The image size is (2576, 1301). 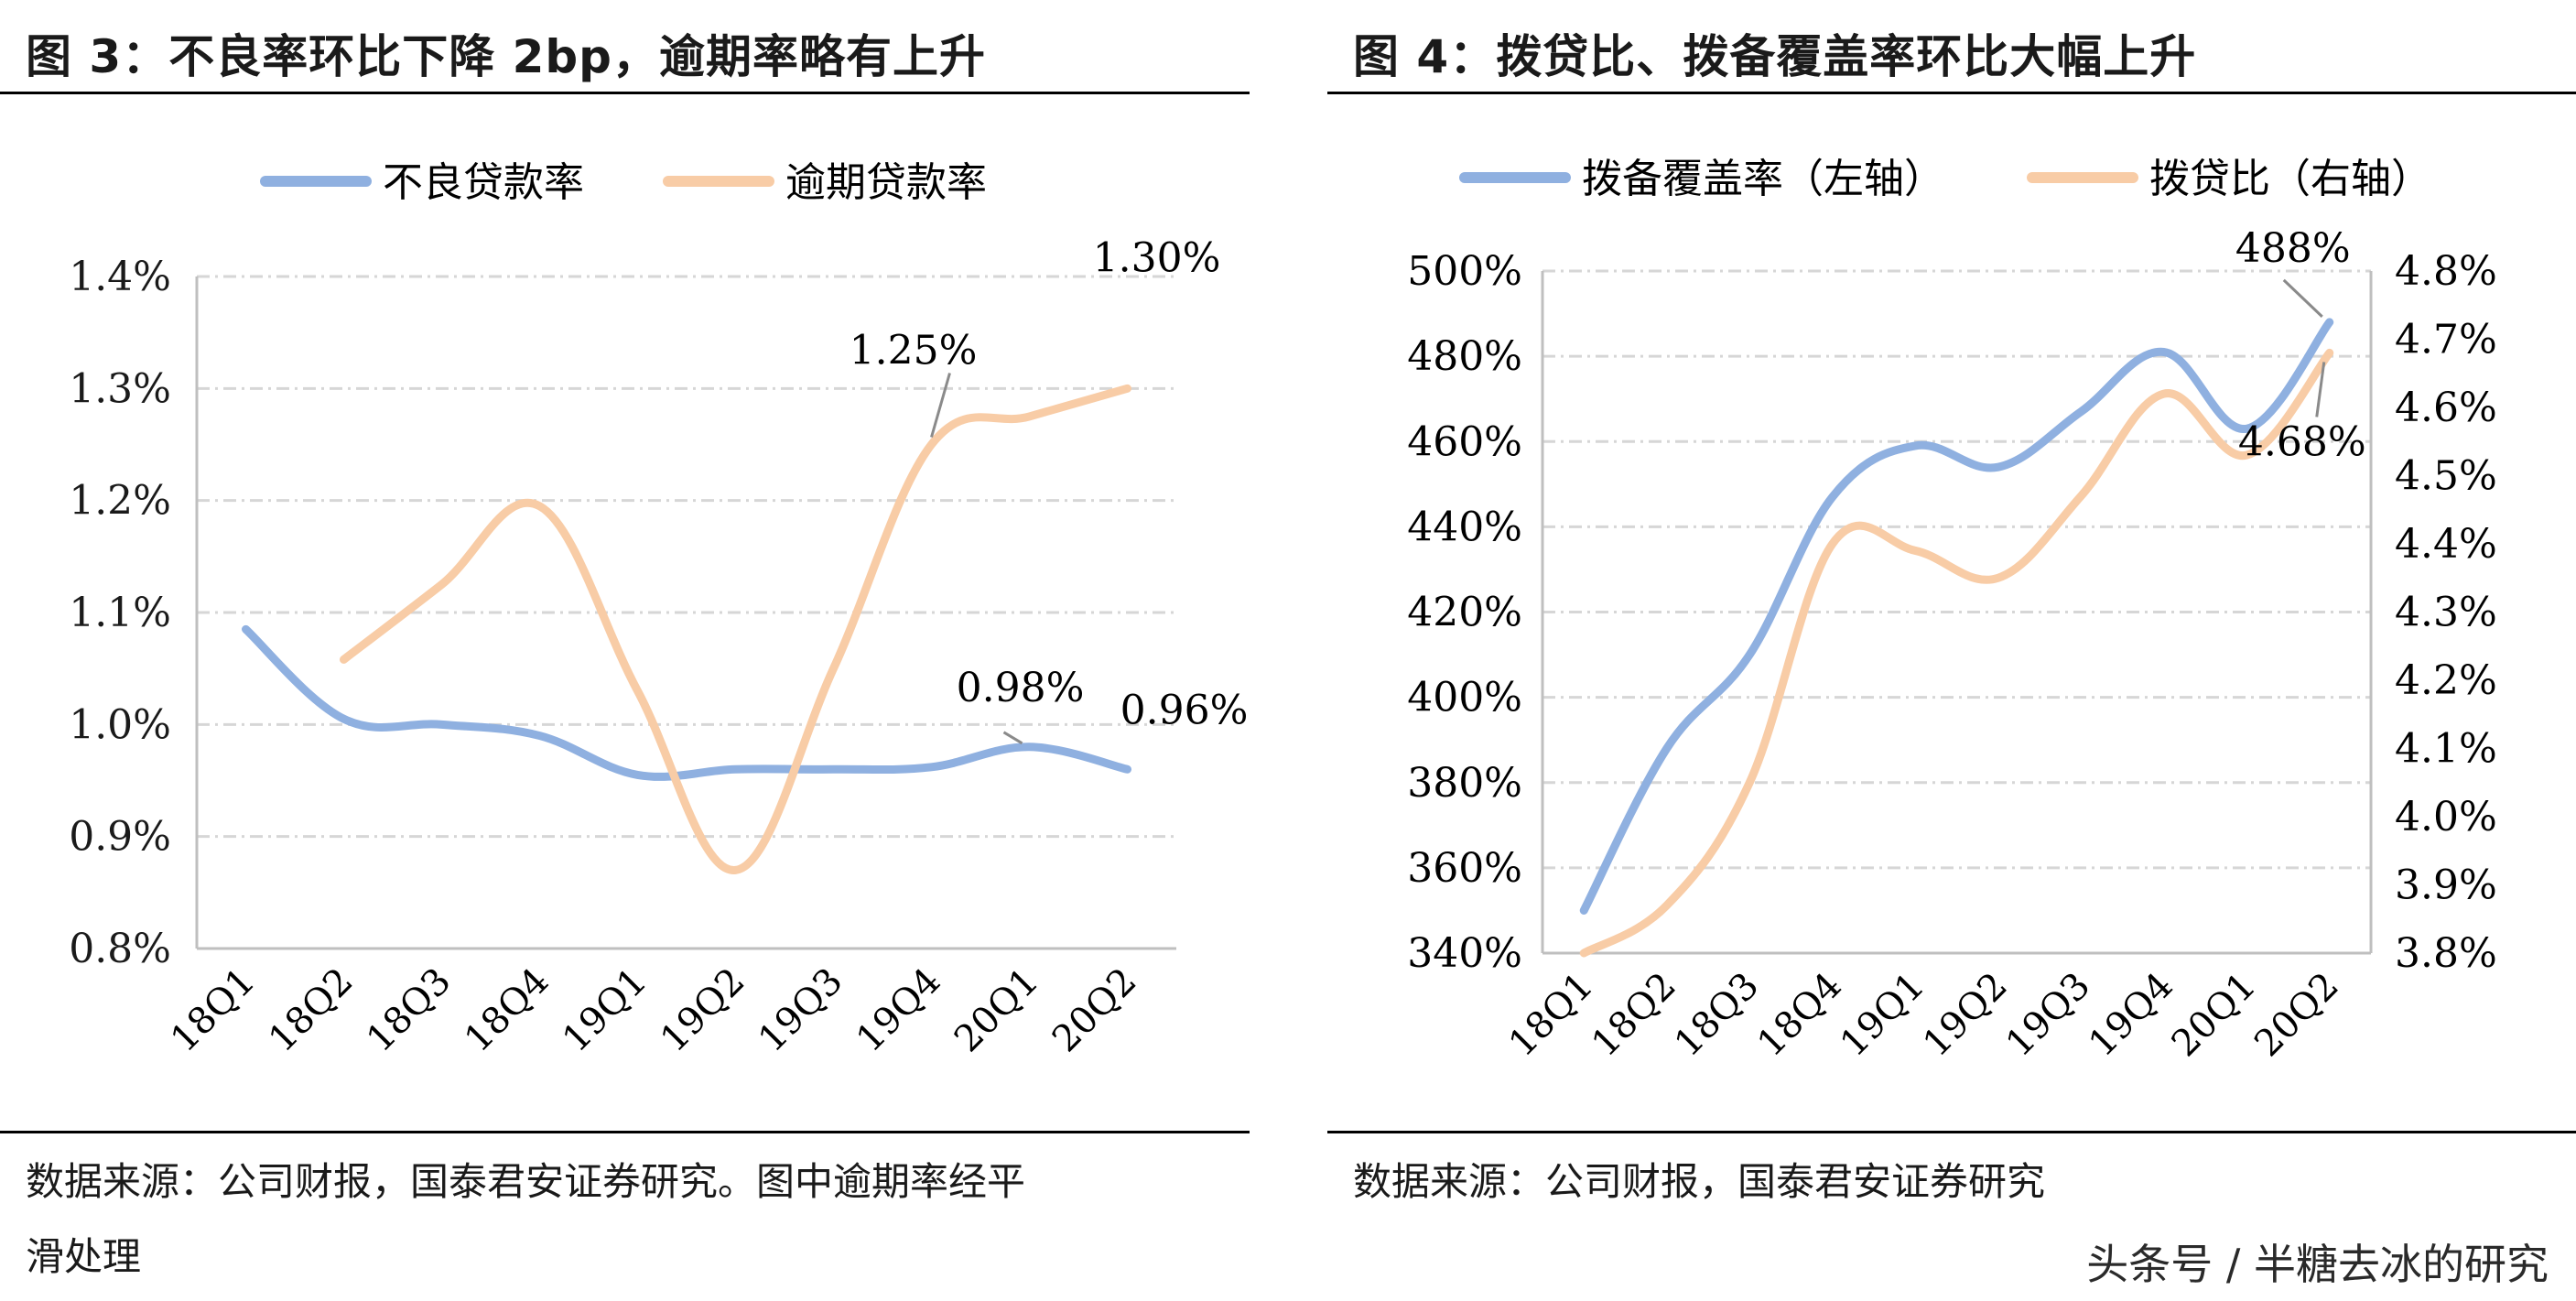 I want to click on y-right-tick-label: 4.8%, so click(x=2446, y=271).